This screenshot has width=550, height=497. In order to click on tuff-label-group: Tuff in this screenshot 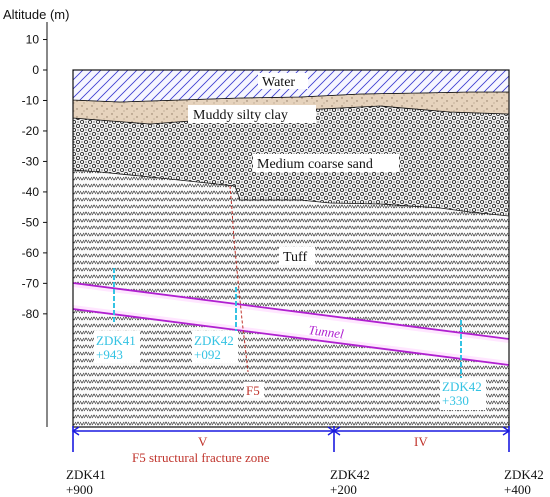, I will do `click(297, 256)`.